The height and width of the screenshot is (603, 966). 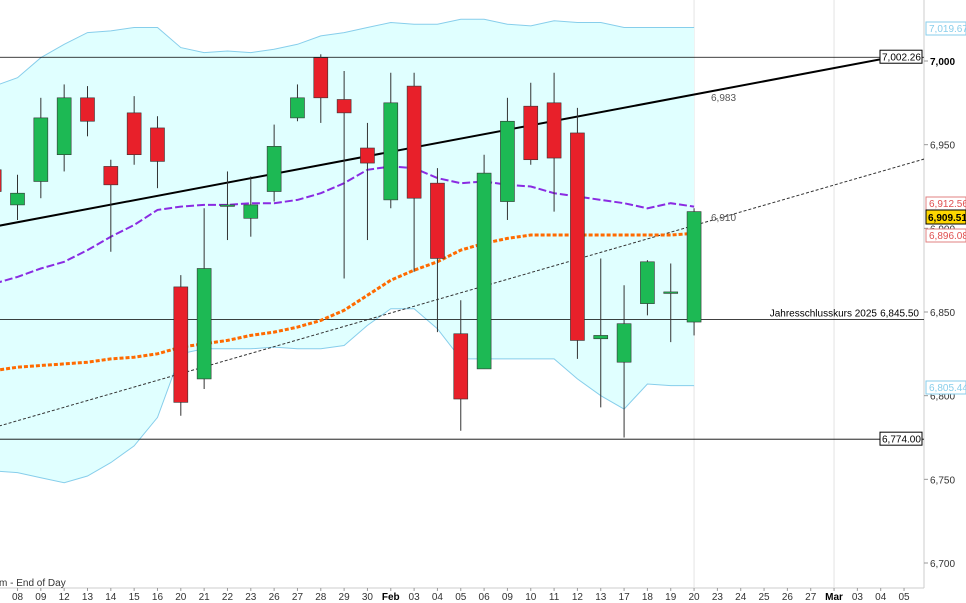 What do you see at coordinates (275, 597) in the screenshot?
I see `x-tick-label: 26` at bounding box center [275, 597].